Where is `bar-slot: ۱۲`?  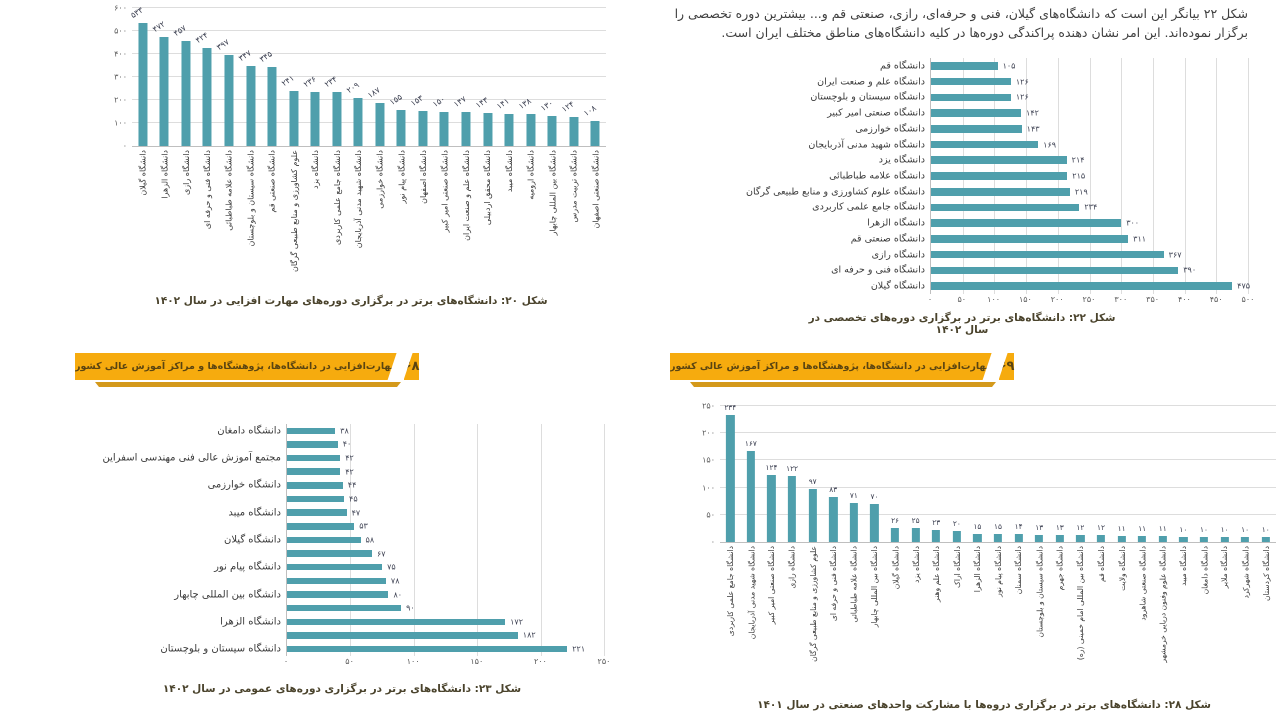 bar-slot: ۱۲ is located at coordinates (1080, 474).